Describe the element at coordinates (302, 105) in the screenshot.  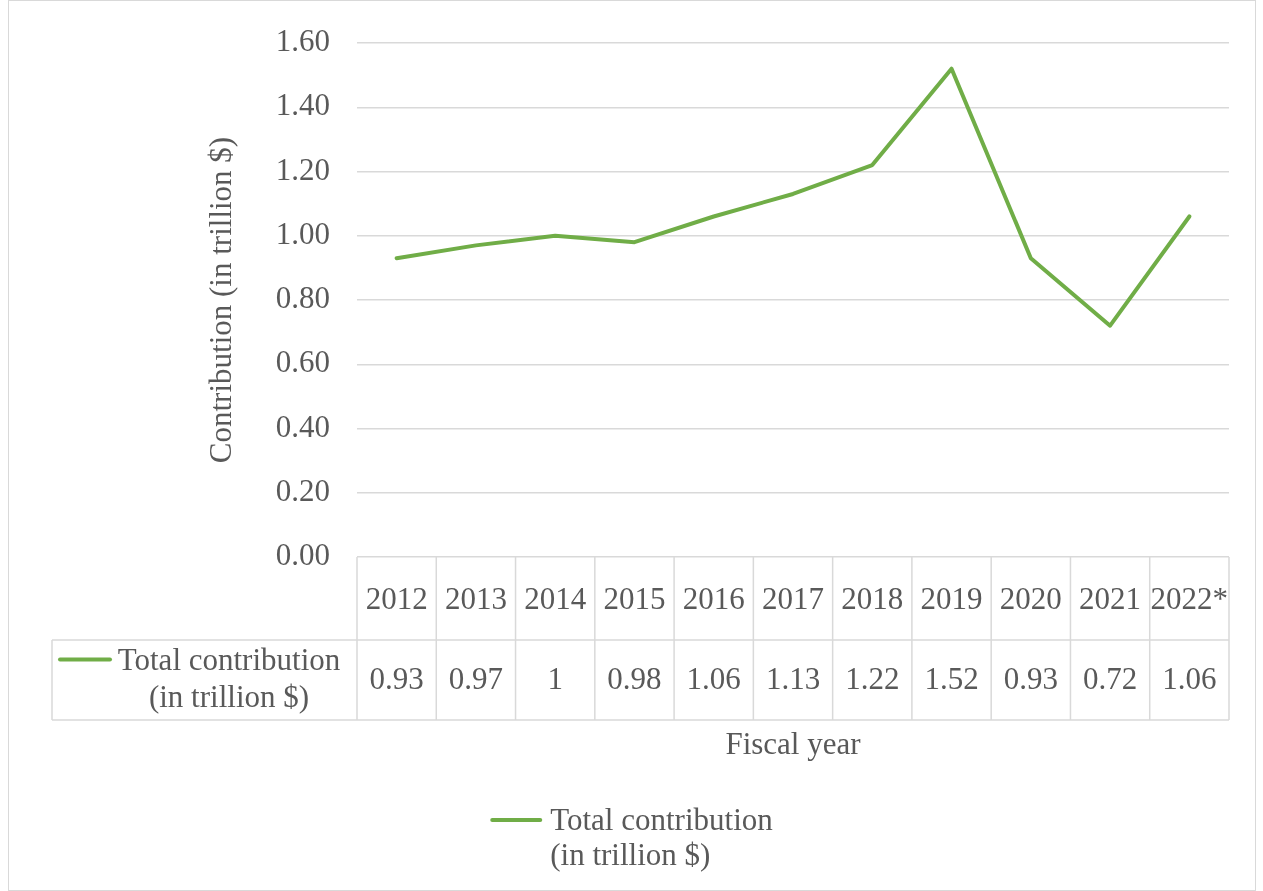
I see `y-tick-label: 1.40` at that location.